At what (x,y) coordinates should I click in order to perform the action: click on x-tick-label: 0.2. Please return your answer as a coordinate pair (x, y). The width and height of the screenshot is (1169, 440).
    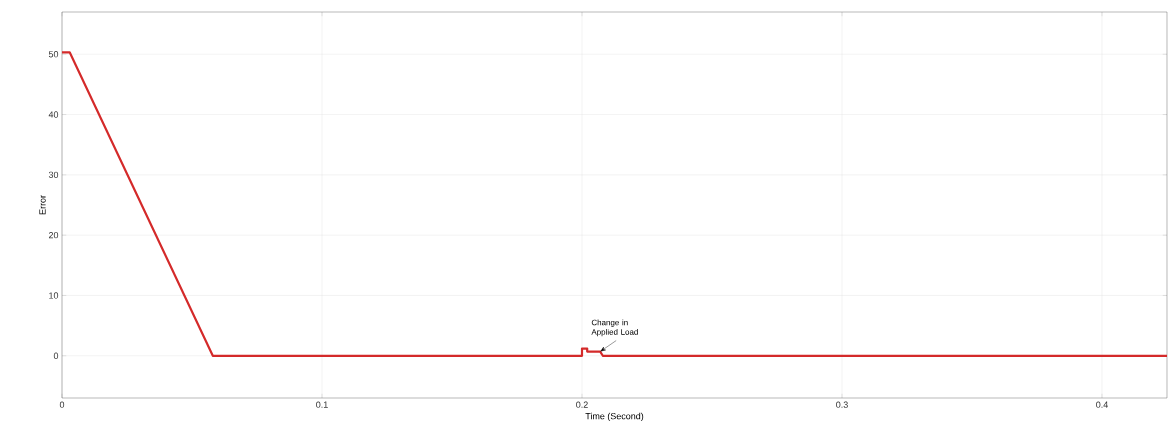
    Looking at the image, I should click on (582, 404).